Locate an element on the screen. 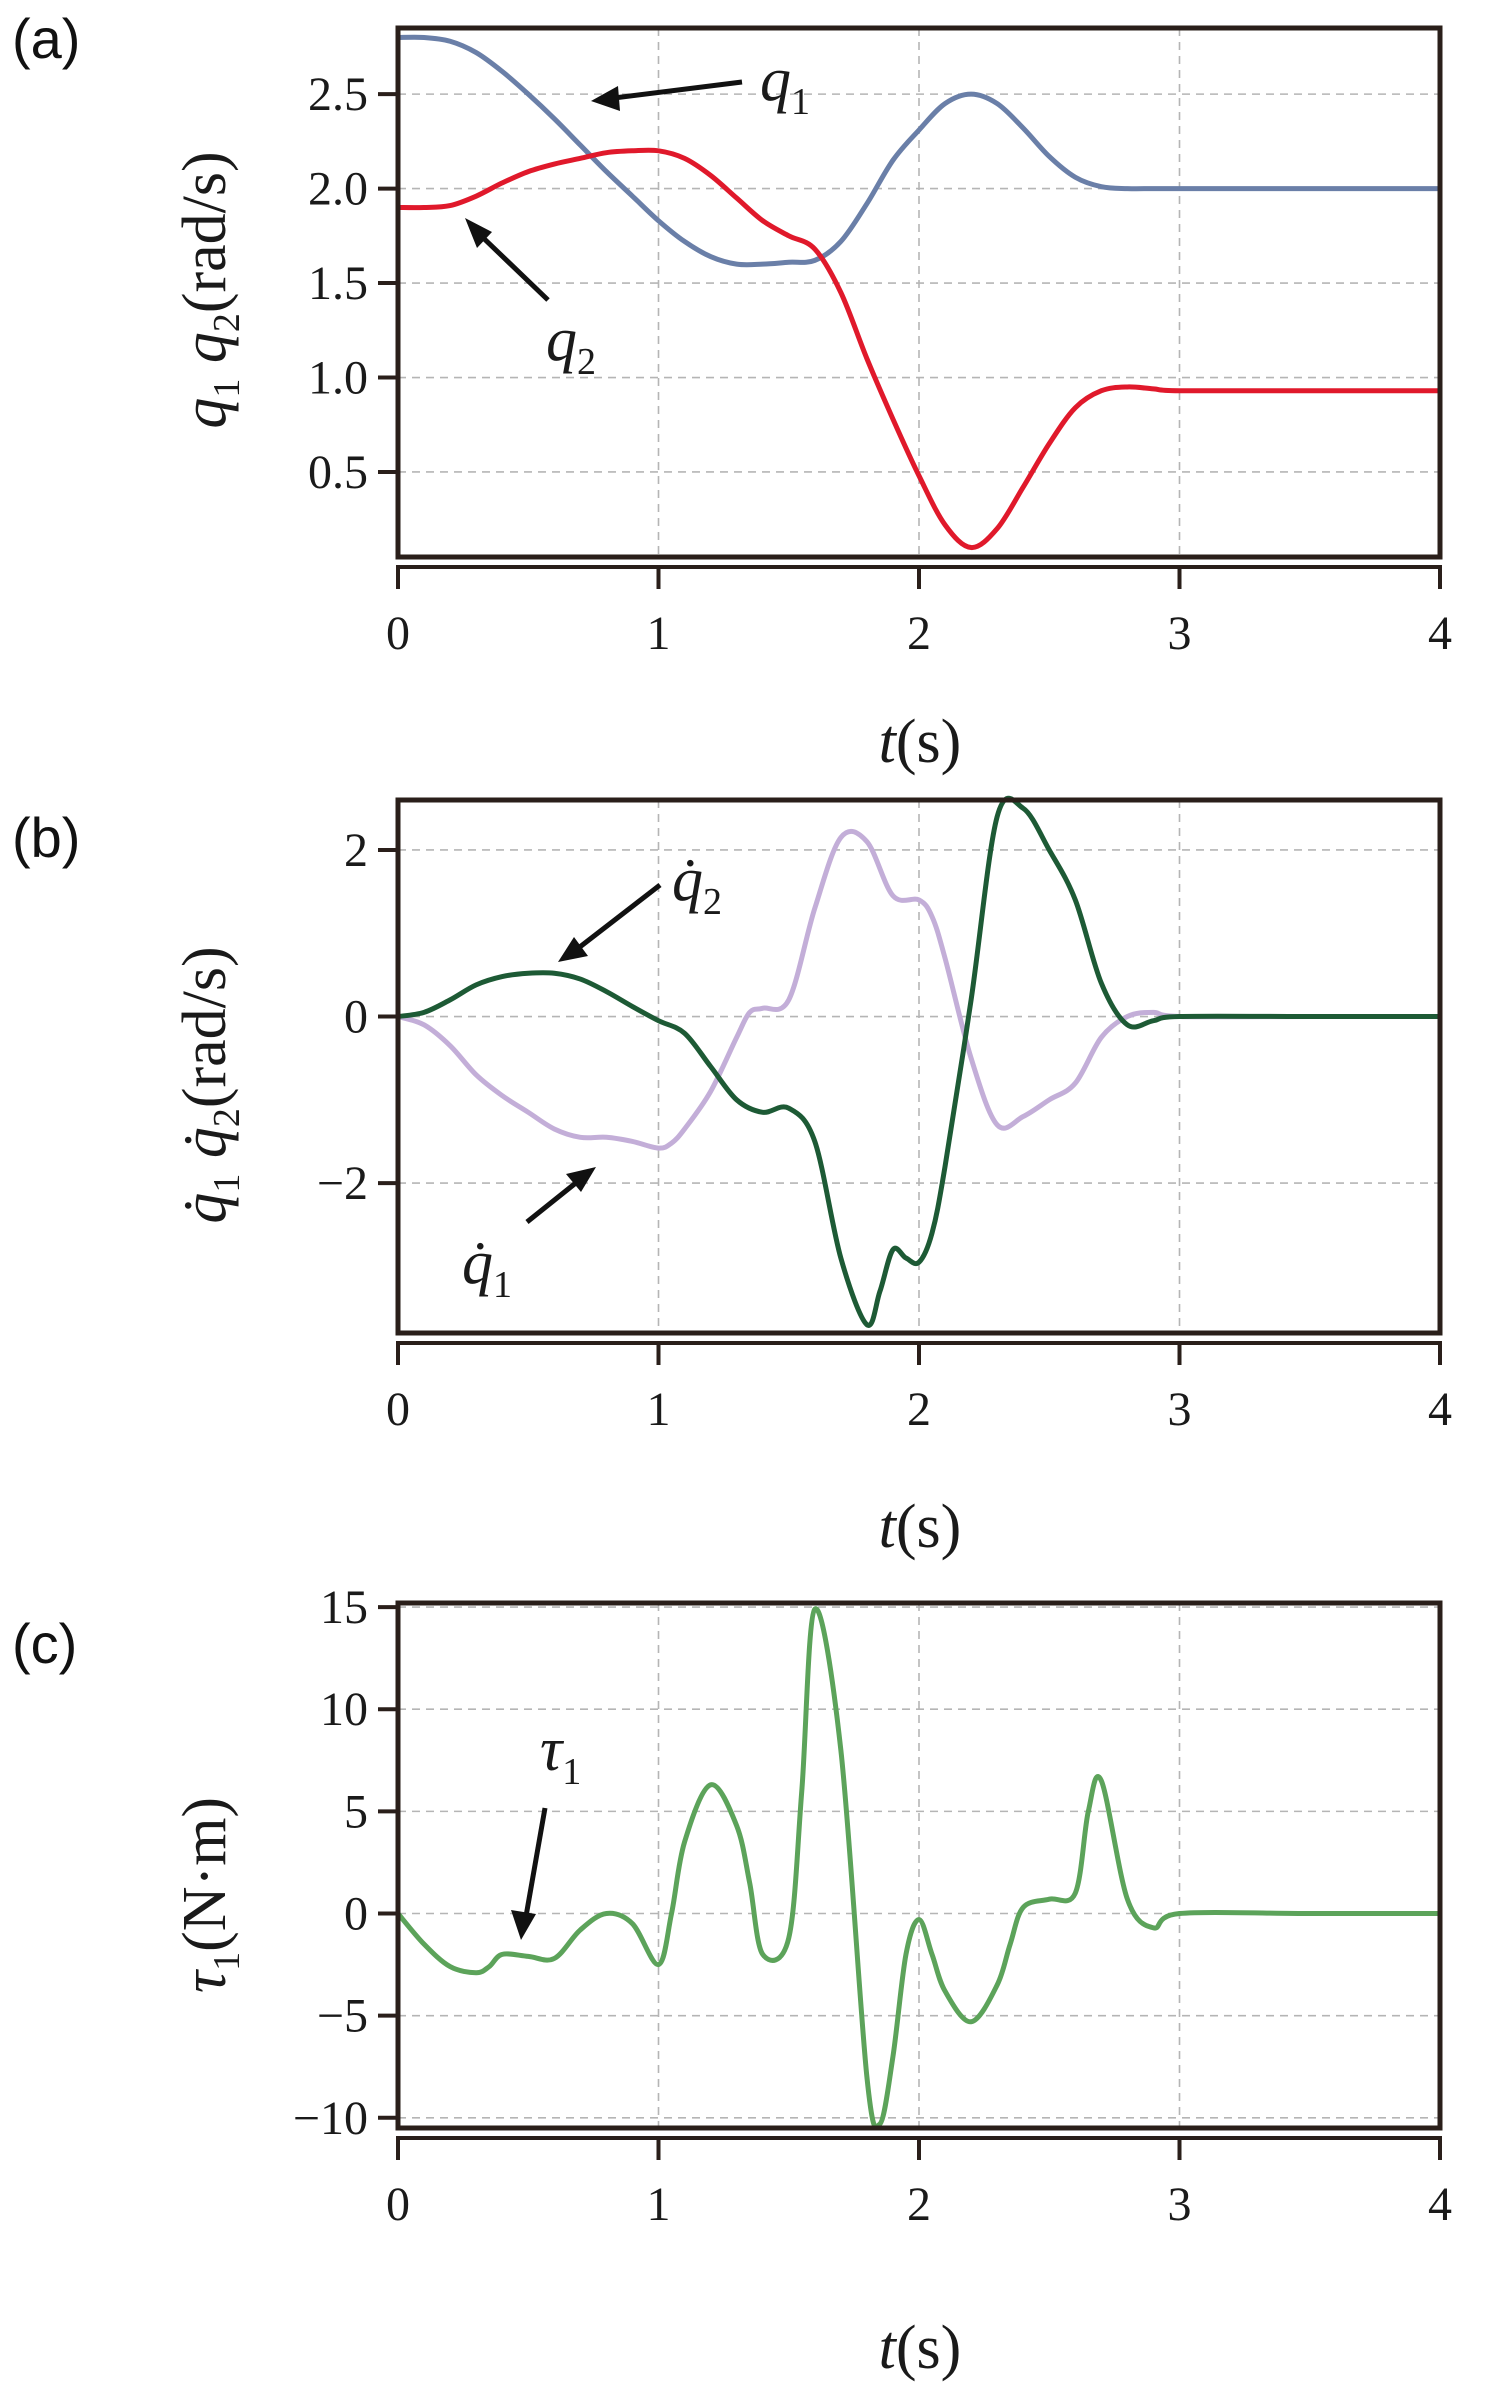 This screenshot has width=1500, height=2393. annotation-qdot1: q̇1 is located at coordinates (529, 1236).